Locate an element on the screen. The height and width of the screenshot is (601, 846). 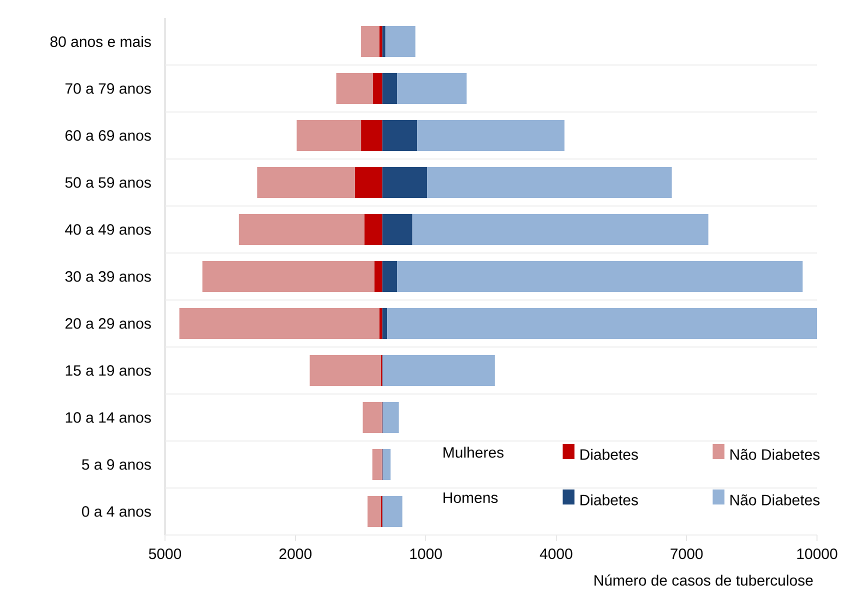
annotation: Mulheres is located at coordinates (474, 452).